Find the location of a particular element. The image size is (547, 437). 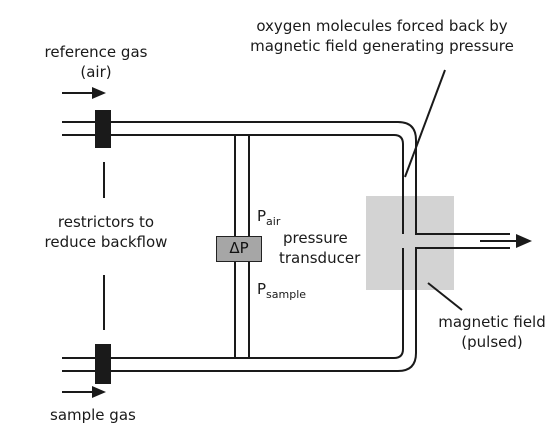

p-air-subscript: air is located at coordinates (273, 221).